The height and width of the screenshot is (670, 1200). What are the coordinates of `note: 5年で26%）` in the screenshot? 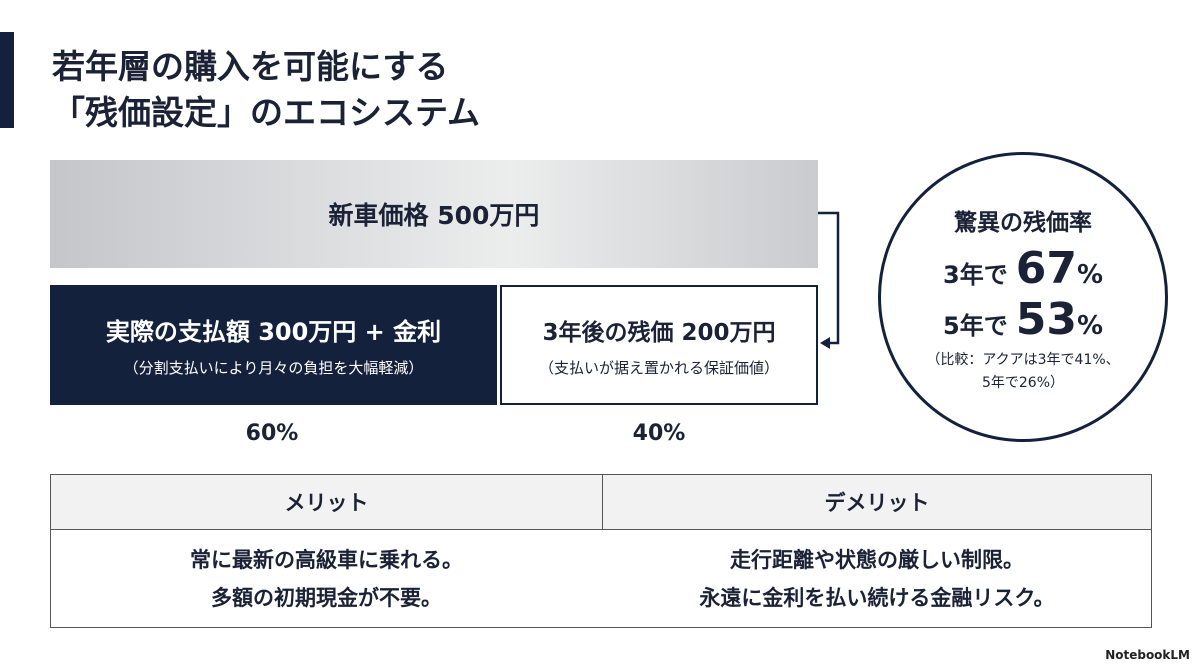 It's located at (1023, 382).